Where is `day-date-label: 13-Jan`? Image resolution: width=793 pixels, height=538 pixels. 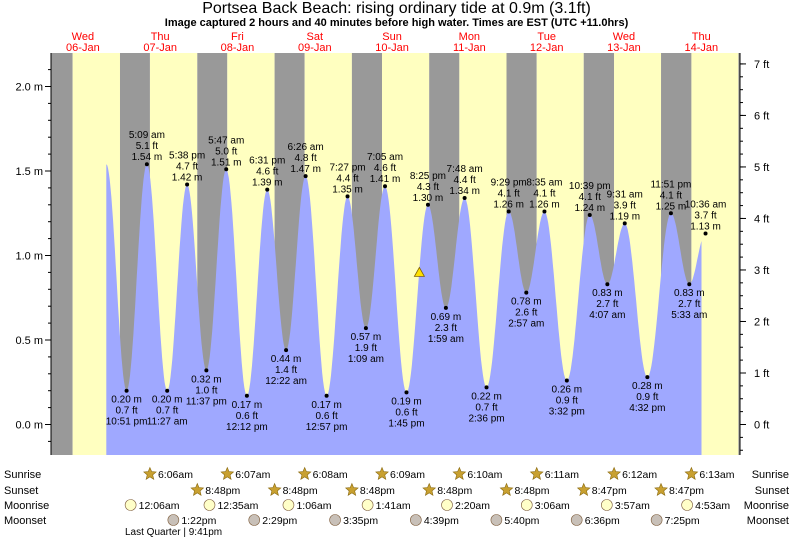
day-date-label: 13-Jan is located at coordinates (624, 48).